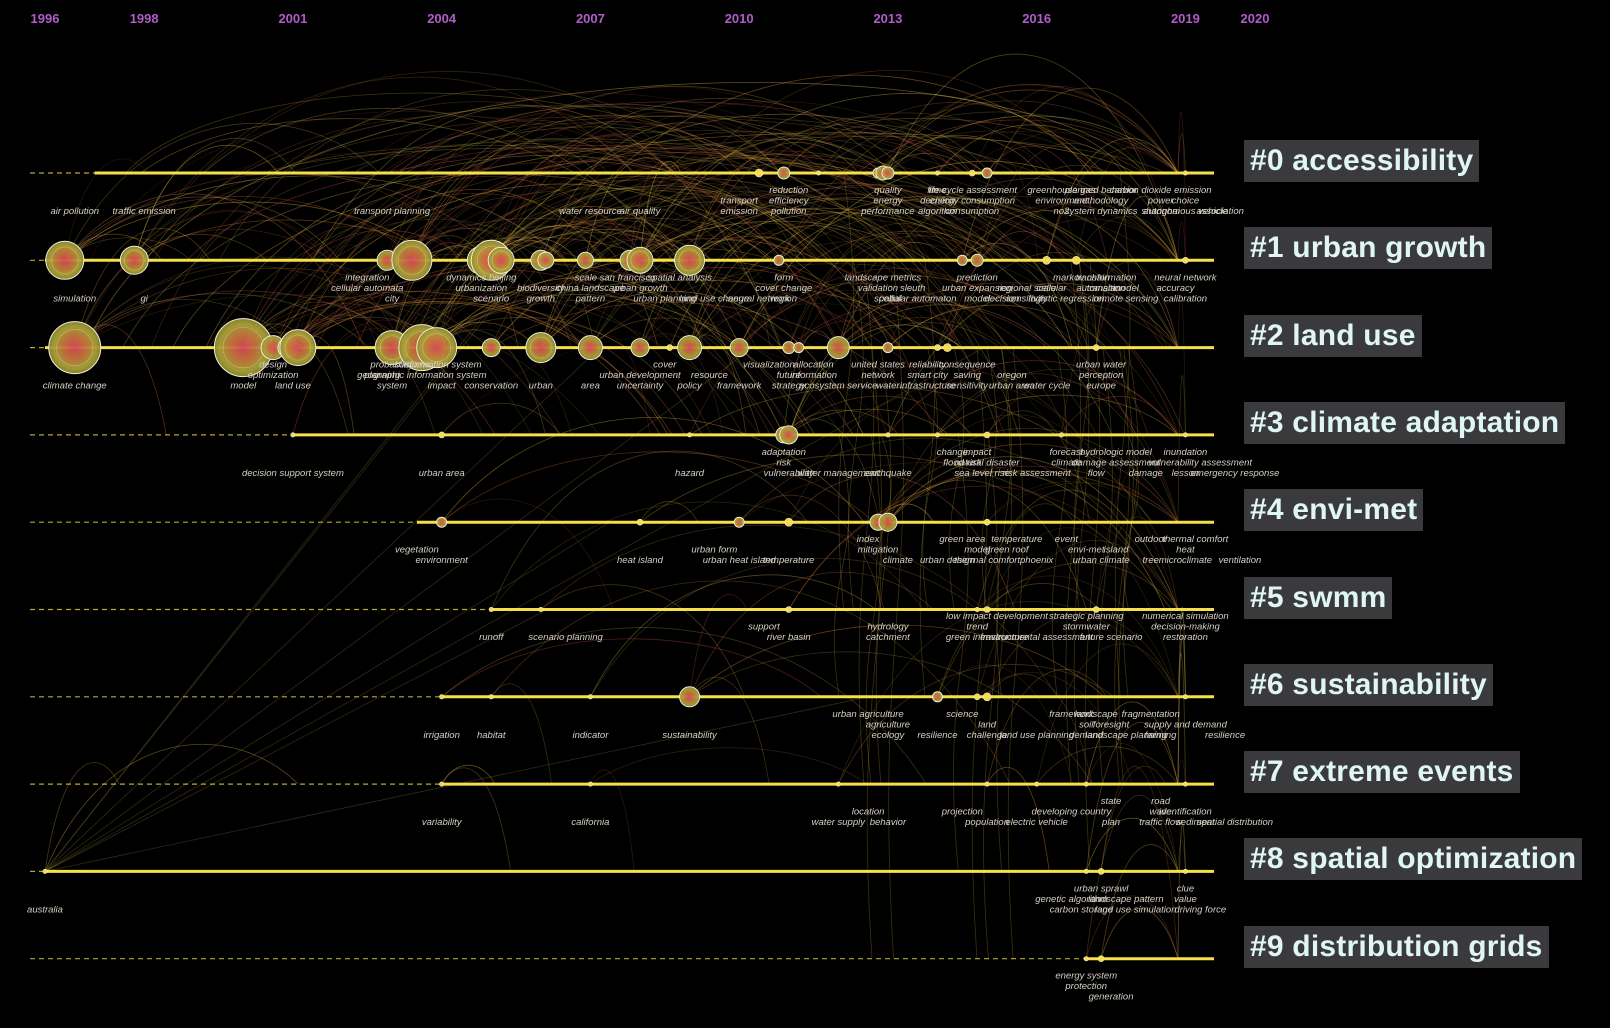  Describe the element at coordinates (293, 386) in the screenshot. I see `keyword-label: land use` at that location.